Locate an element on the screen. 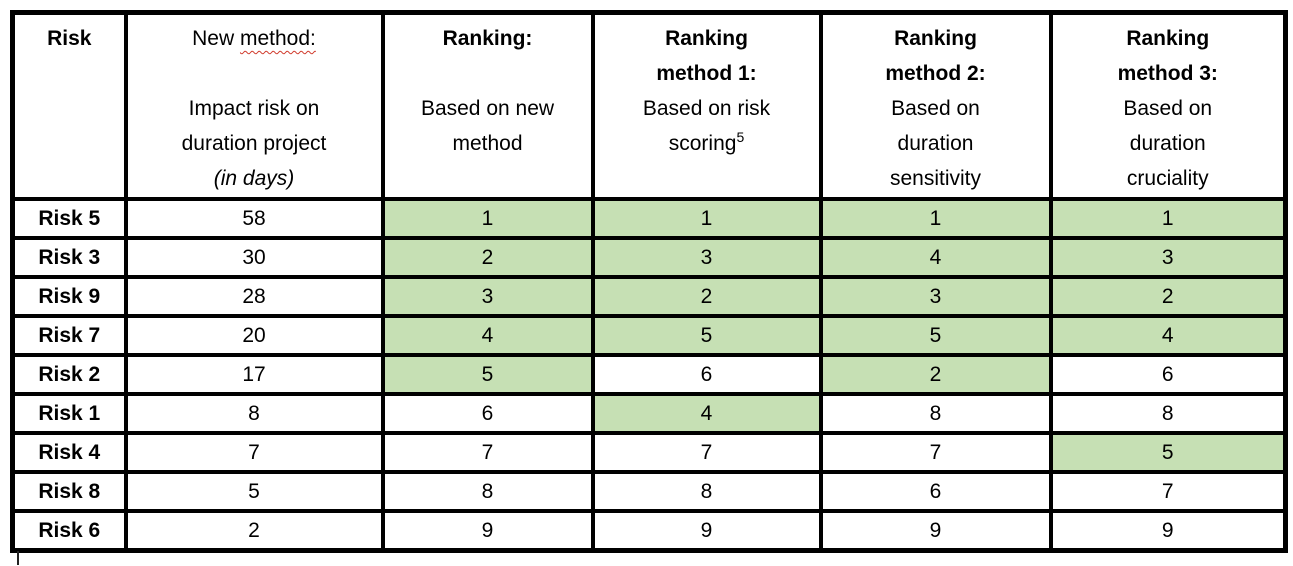 This screenshot has width=1293, height=566. rank-method2-cell: 8 is located at coordinates (935, 413).